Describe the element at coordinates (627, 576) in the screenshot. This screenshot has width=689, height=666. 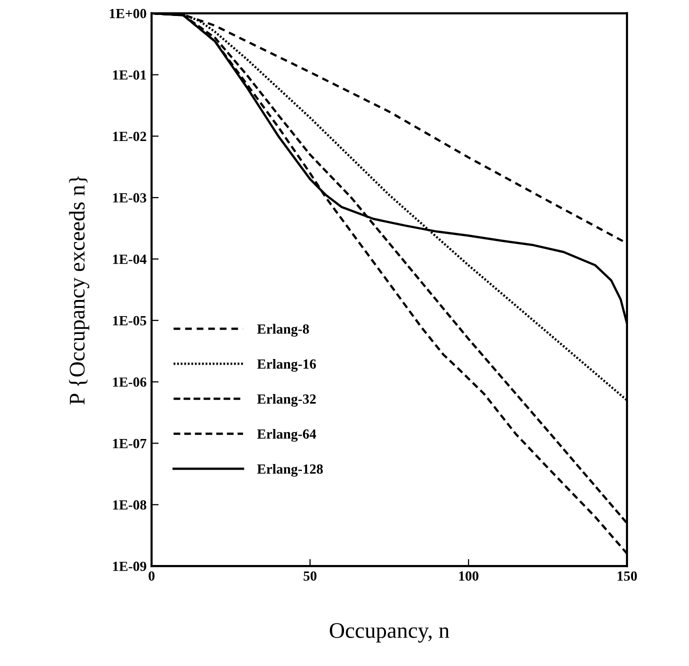
I see `x-tick-label: 150` at that location.